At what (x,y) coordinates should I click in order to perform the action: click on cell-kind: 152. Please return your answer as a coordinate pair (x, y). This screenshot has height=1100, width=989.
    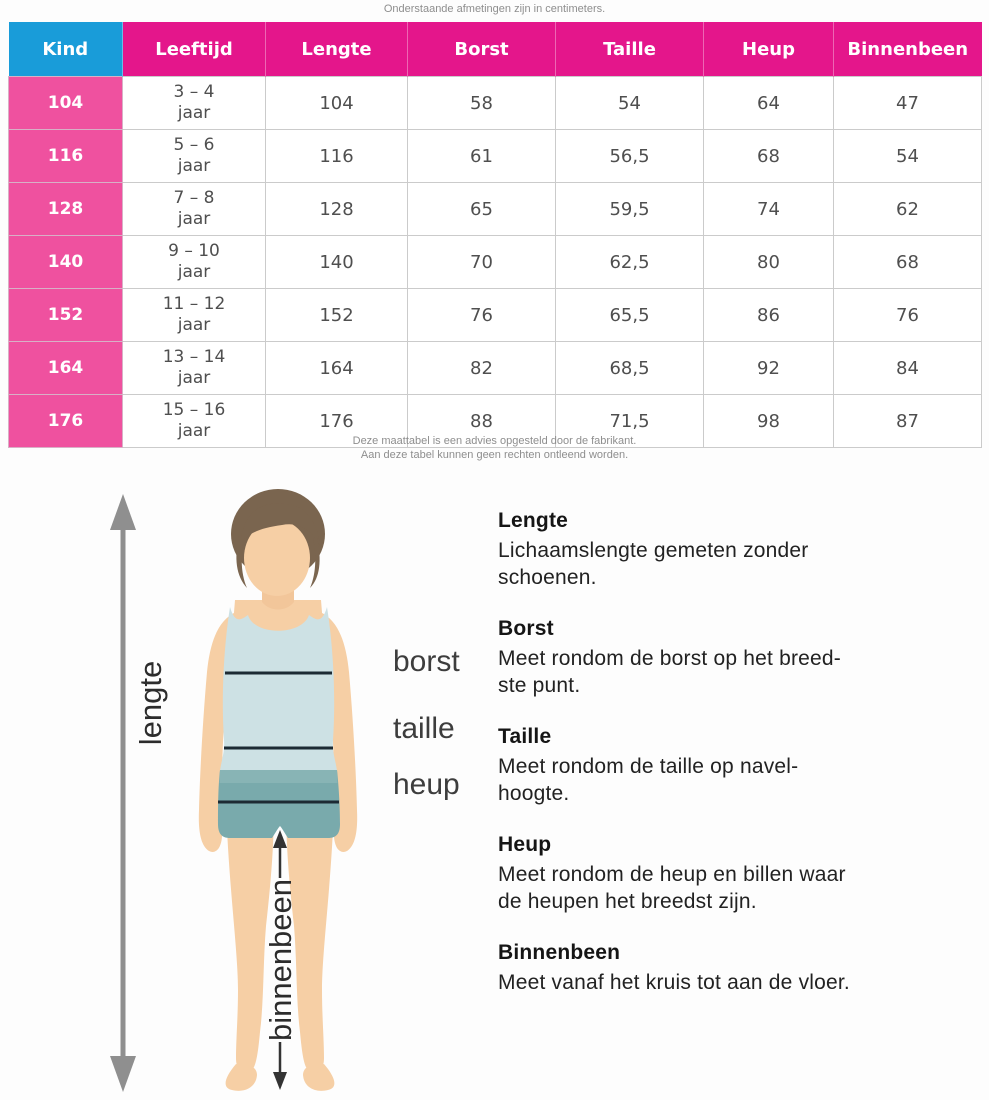
    Looking at the image, I should click on (65, 315).